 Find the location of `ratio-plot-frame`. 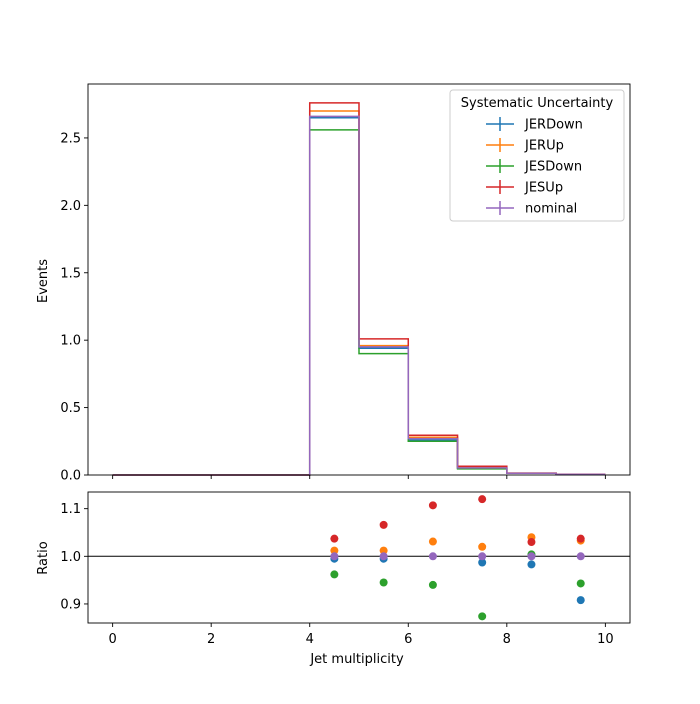

ratio-plot-frame is located at coordinates (359, 557).